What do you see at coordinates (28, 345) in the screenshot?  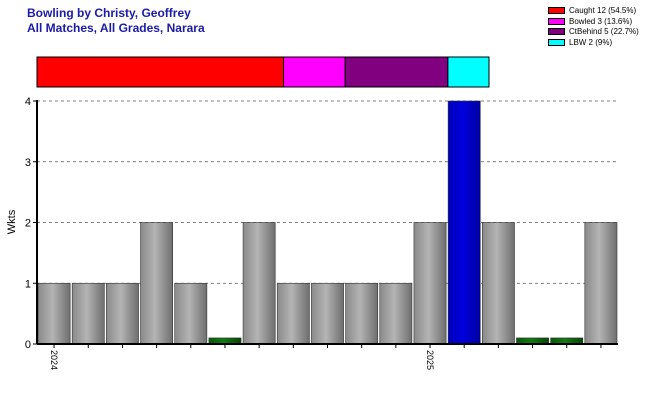 I see `y-tick-label-0: 0` at bounding box center [28, 345].